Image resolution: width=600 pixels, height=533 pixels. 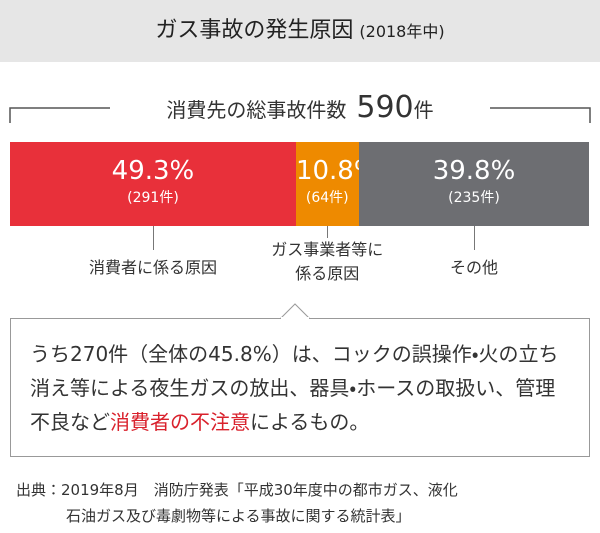 I want to click on bar-segment: 49.3% (291件), so click(x=153, y=184).